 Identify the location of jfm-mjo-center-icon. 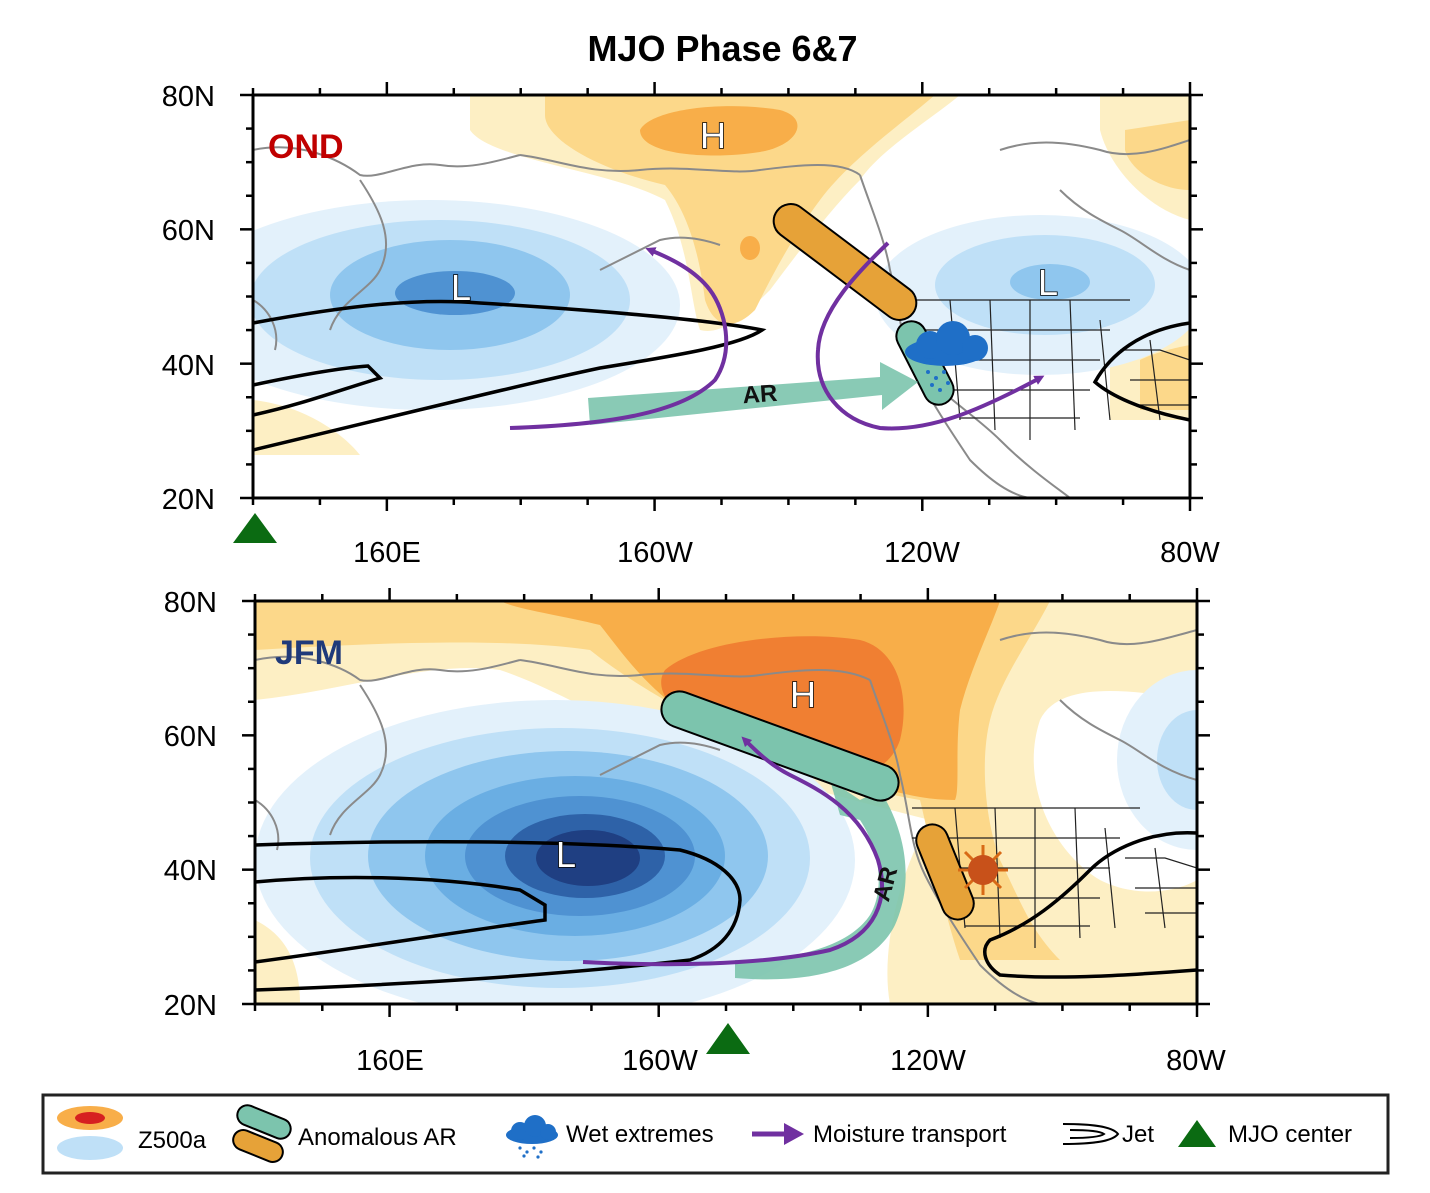
(728, 1038).